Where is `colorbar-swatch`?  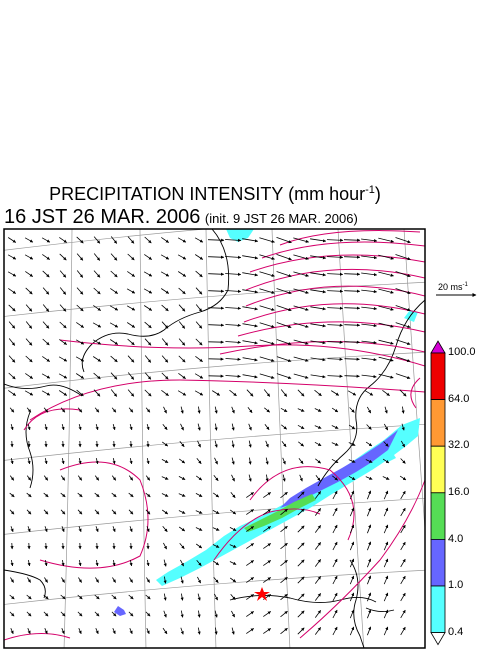
colorbar-swatch is located at coordinates (438, 516).